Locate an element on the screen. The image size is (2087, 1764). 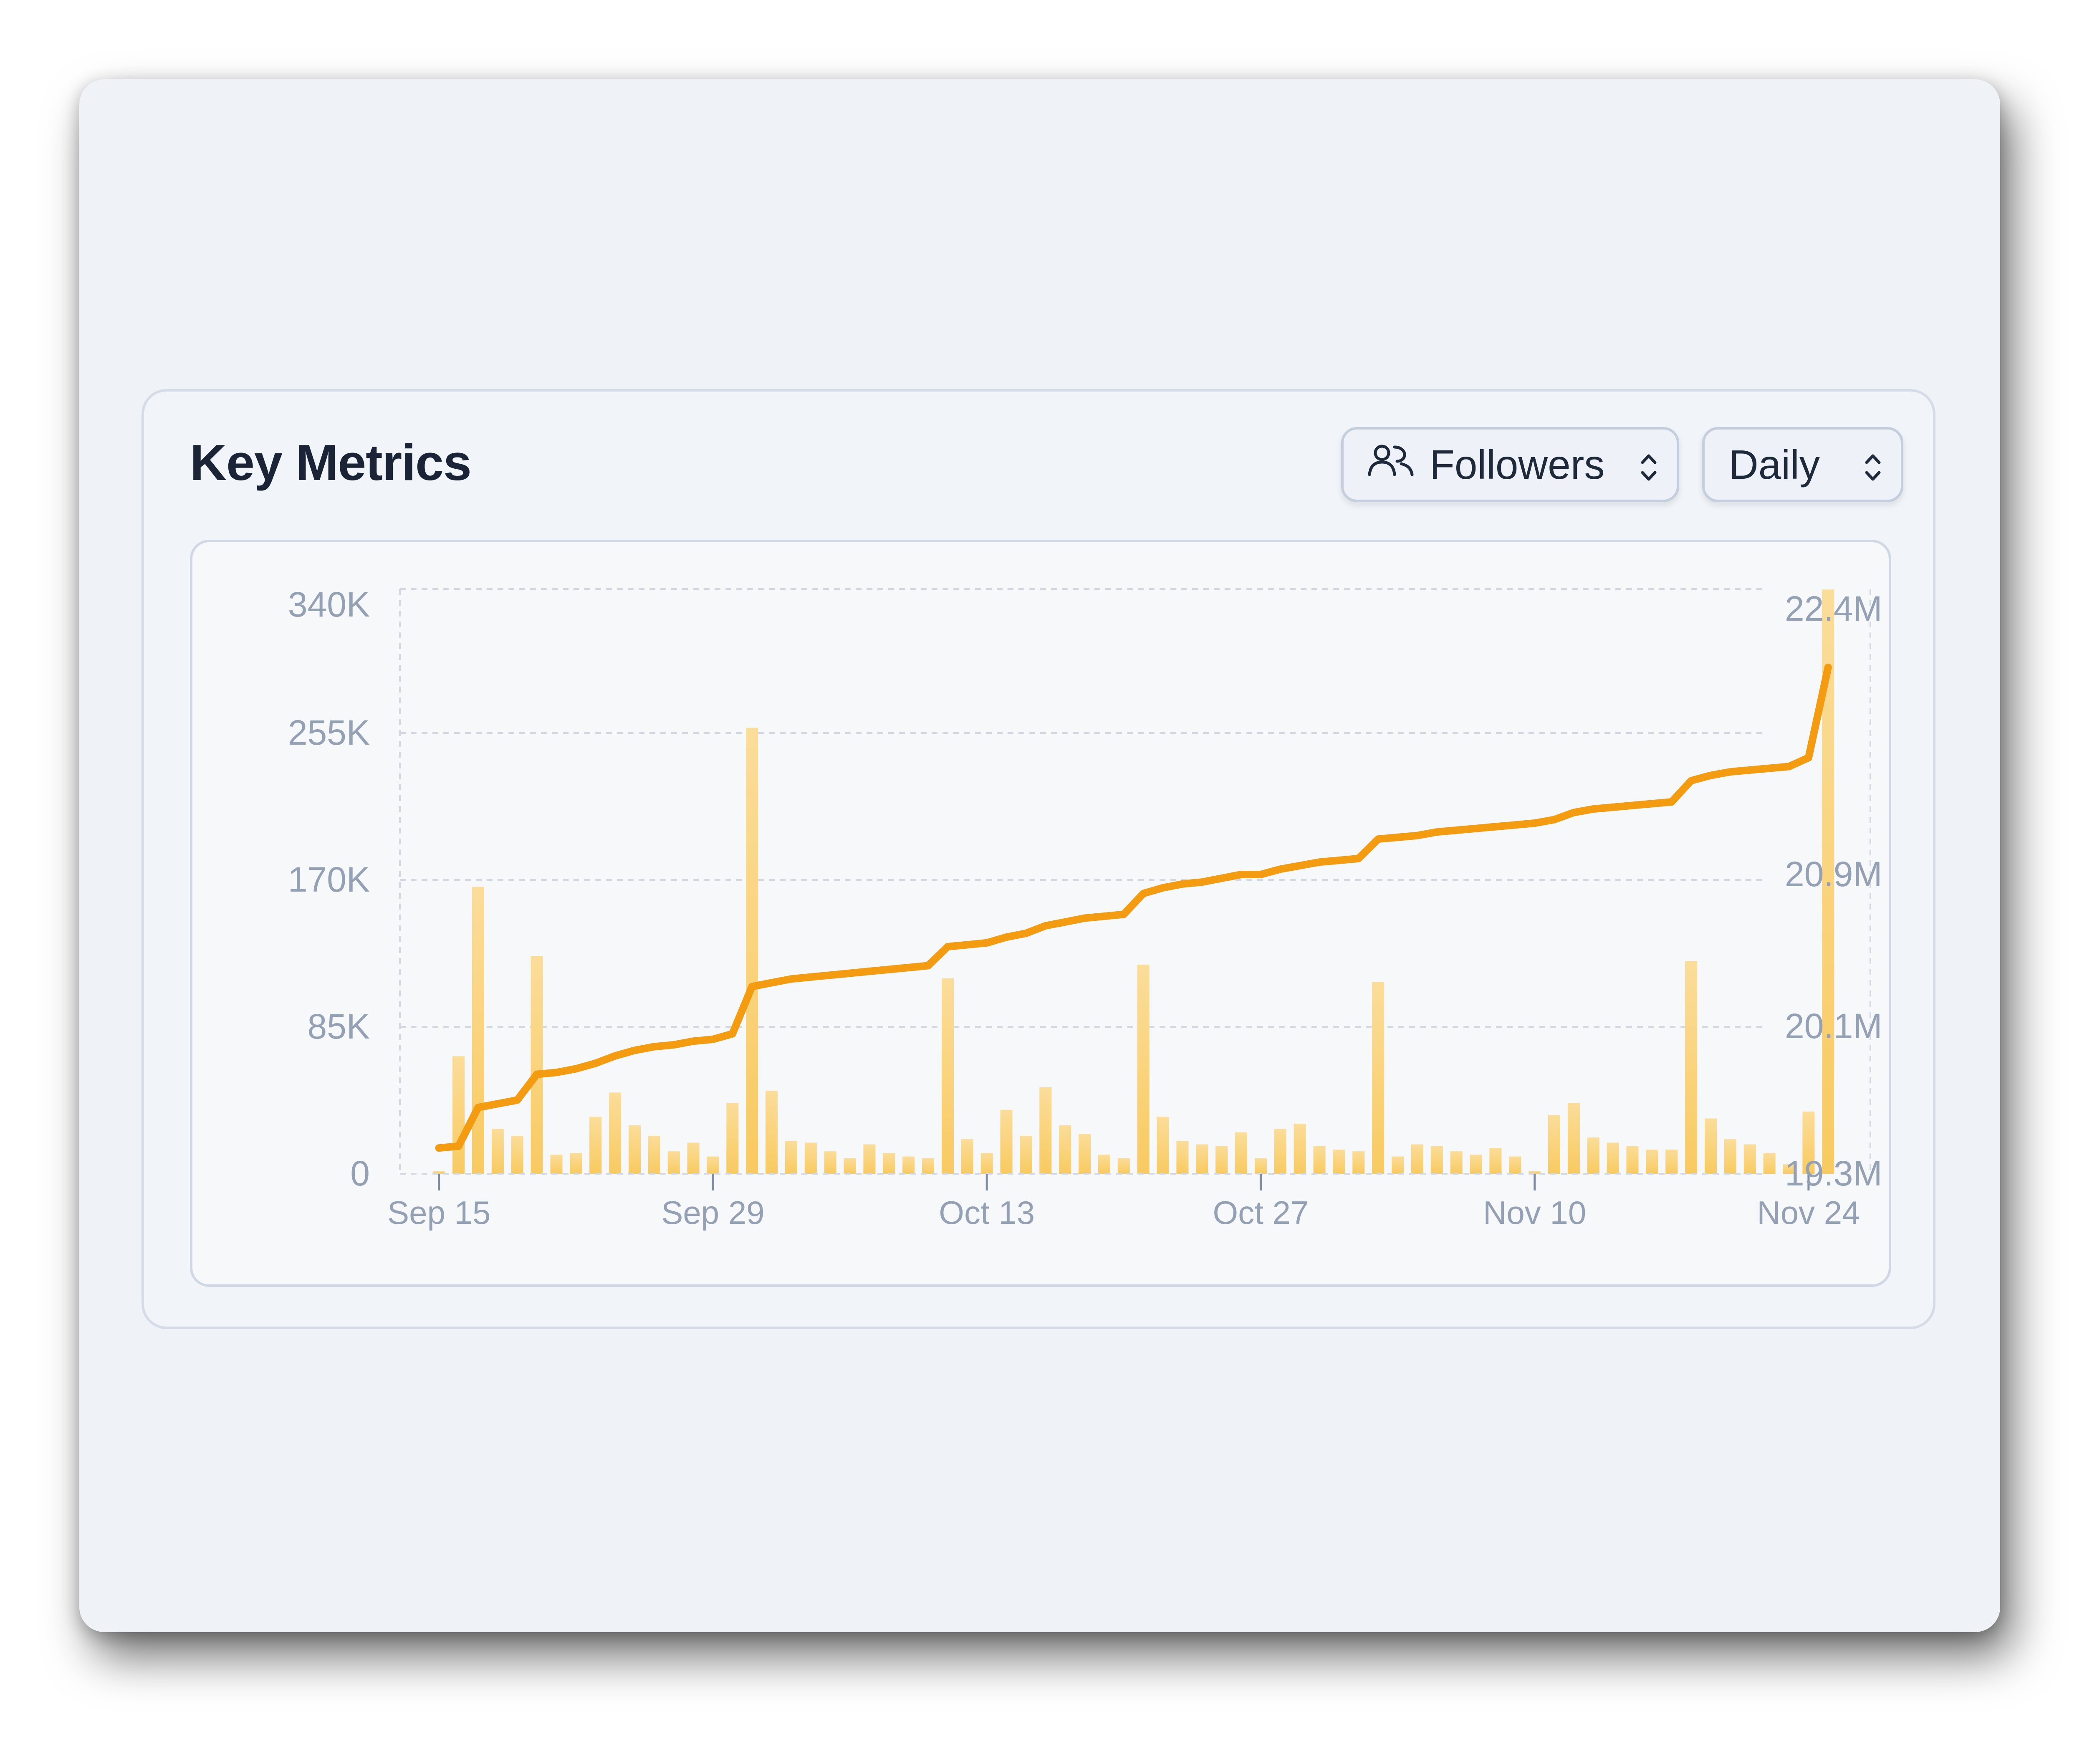
left-axis-label: 340K is located at coordinates (329, 604).